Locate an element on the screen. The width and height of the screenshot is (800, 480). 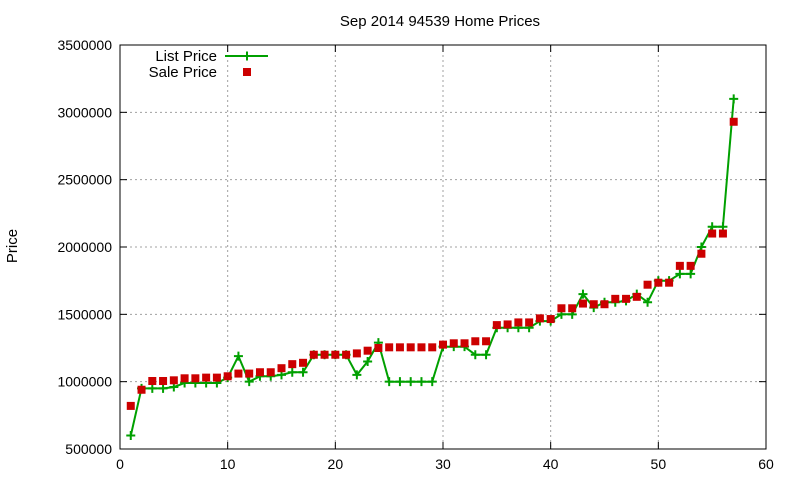
y-tick-label: 1500000 is located at coordinates (84, 314).